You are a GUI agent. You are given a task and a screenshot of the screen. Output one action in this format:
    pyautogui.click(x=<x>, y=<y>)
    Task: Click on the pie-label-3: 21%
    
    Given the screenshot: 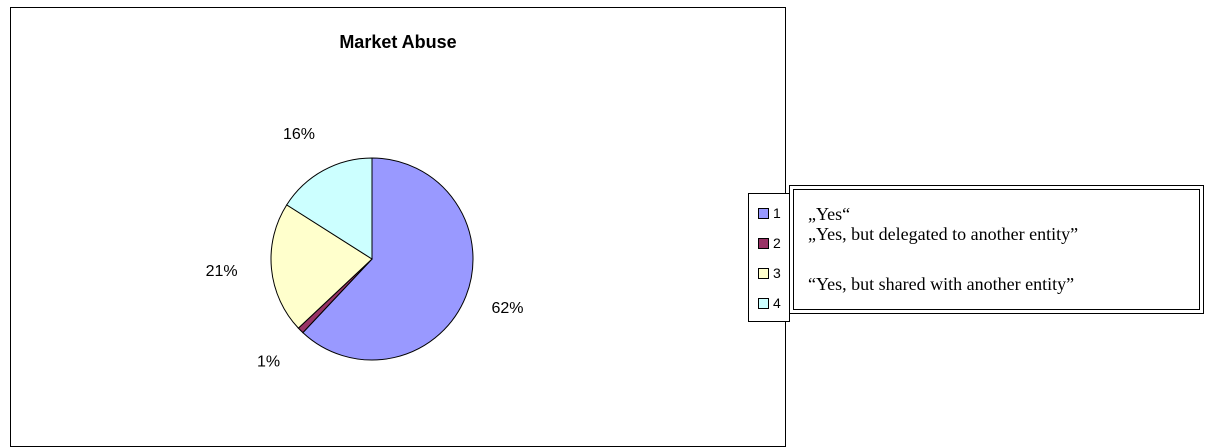 What is the action you would take?
    pyautogui.click(x=222, y=271)
    